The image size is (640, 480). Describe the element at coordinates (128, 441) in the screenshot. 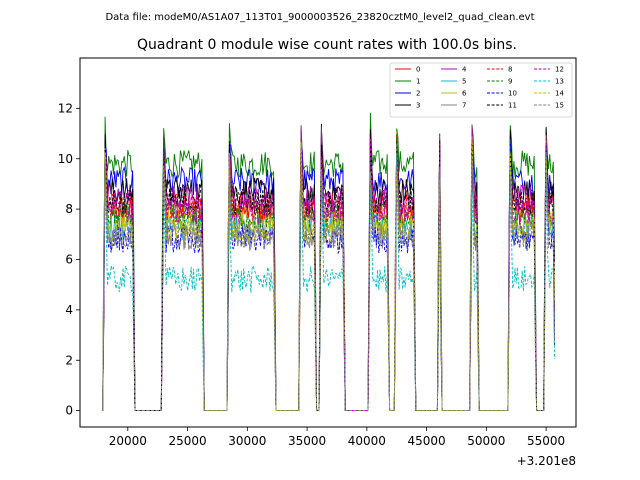

I see `x-tick-label: 20000` at that location.